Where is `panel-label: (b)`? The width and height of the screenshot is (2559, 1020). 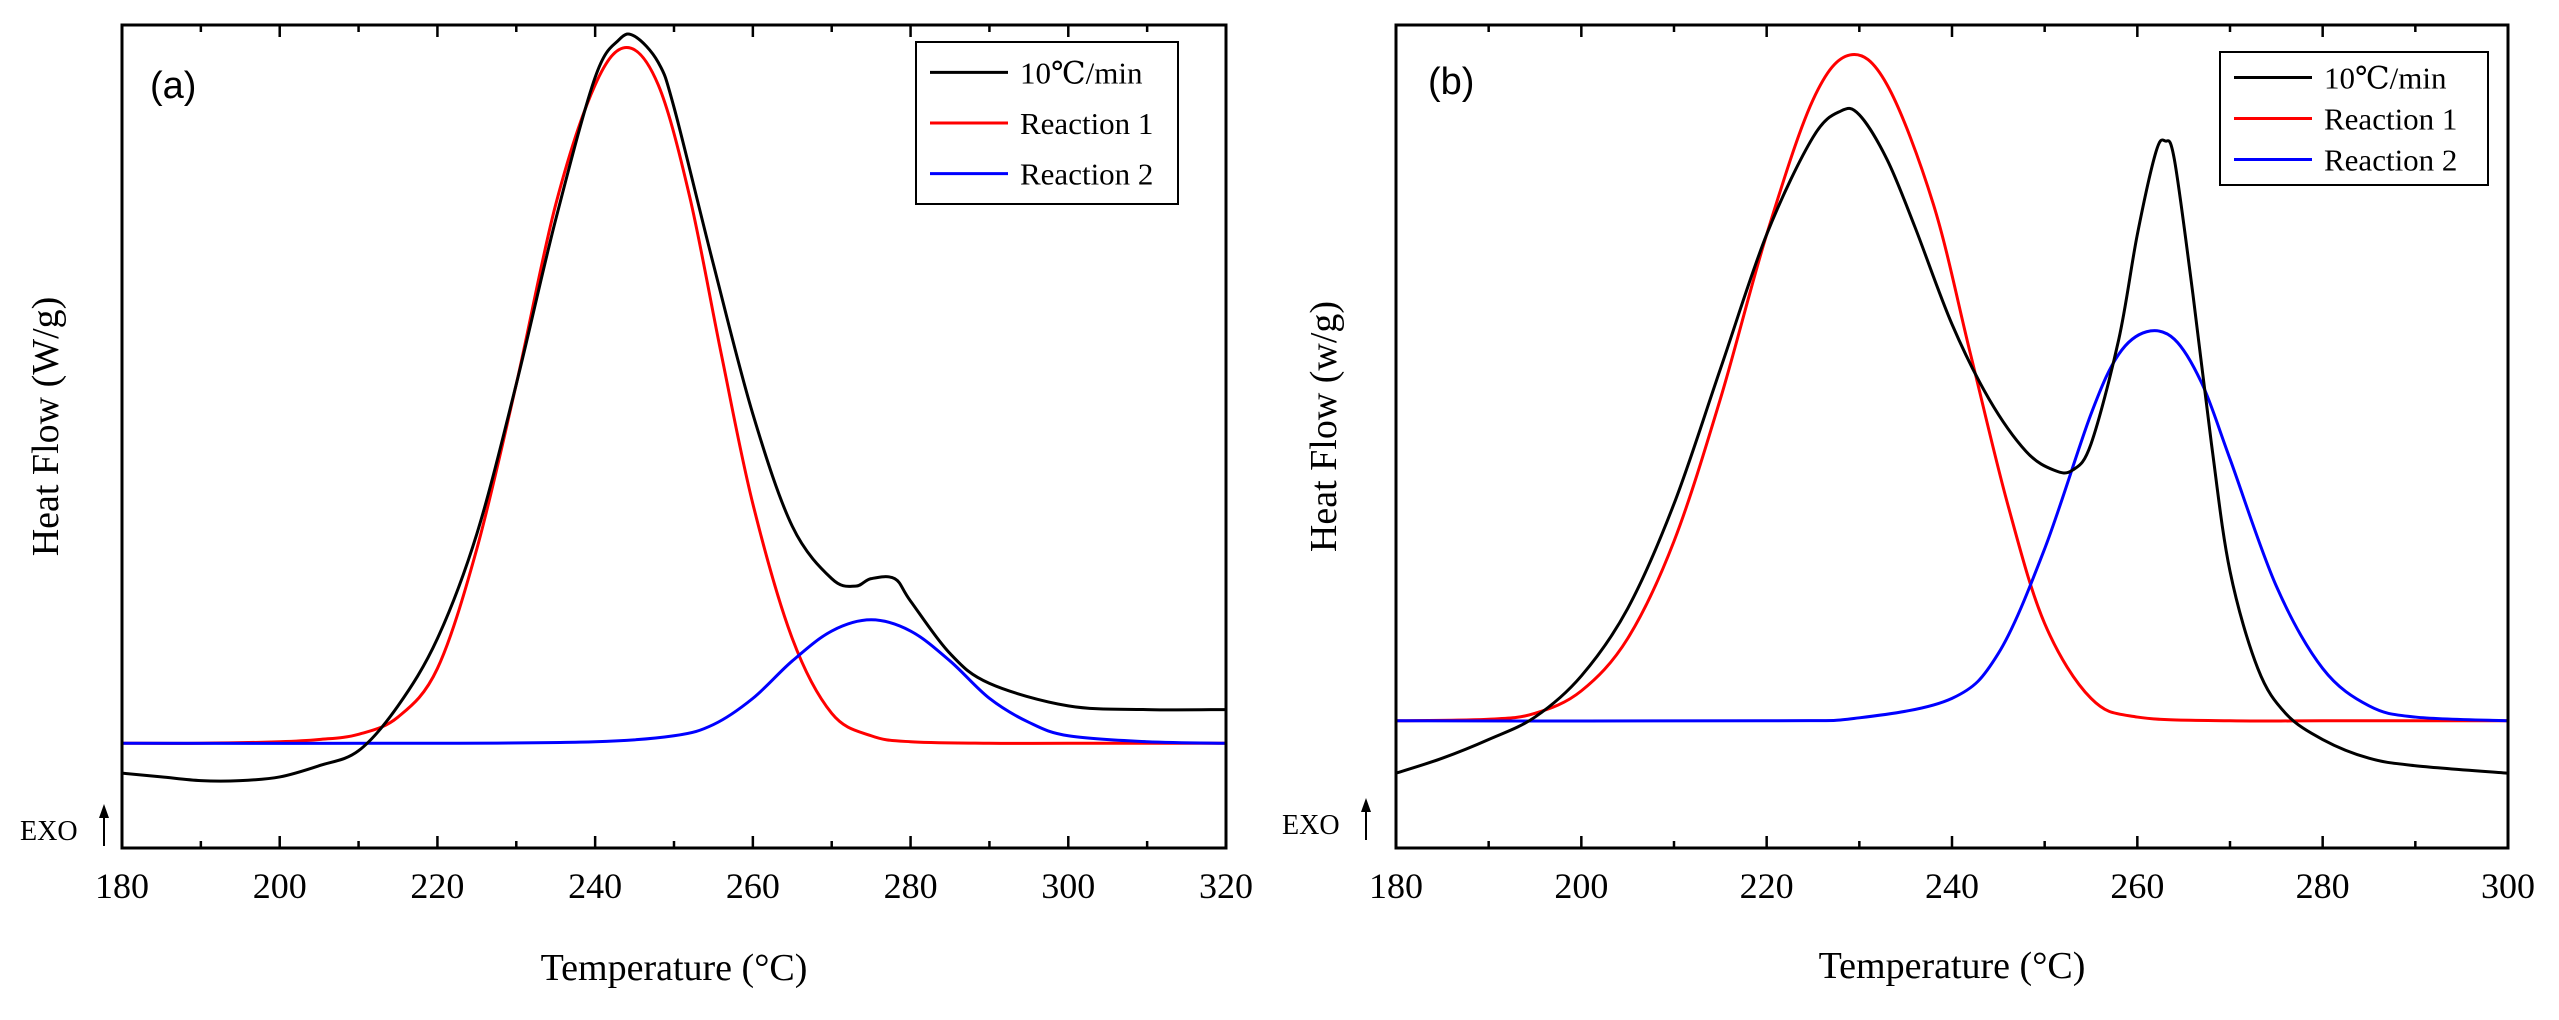 panel-label: (b) is located at coordinates (1451, 82).